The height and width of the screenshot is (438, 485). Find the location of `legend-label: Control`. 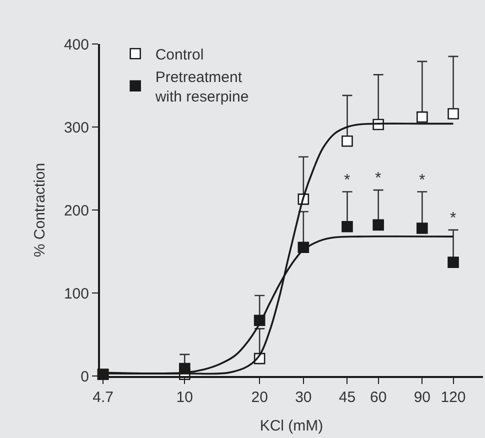

legend-label: Control is located at coordinates (179, 55).